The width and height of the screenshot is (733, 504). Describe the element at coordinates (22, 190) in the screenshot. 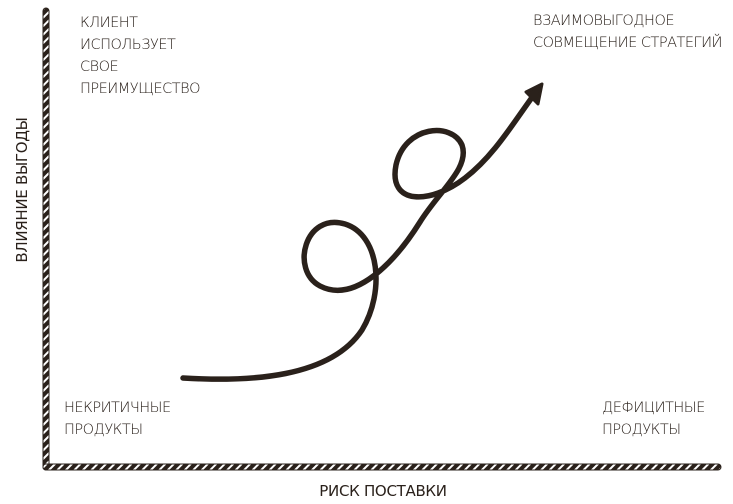

I see `y-axis-label: ВЛИЯНИЕ ВЫГОДЫ` at that location.